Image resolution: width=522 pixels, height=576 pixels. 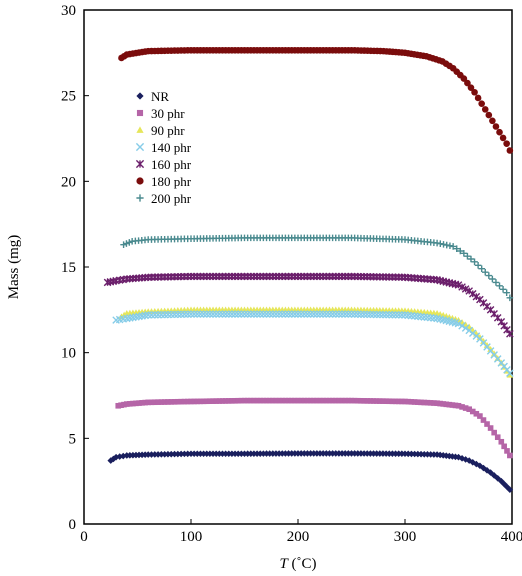 What do you see at coordinates (68, 268) in the screenshot?
I see `y-tick-label: 15` at bounding box center [68, 268].